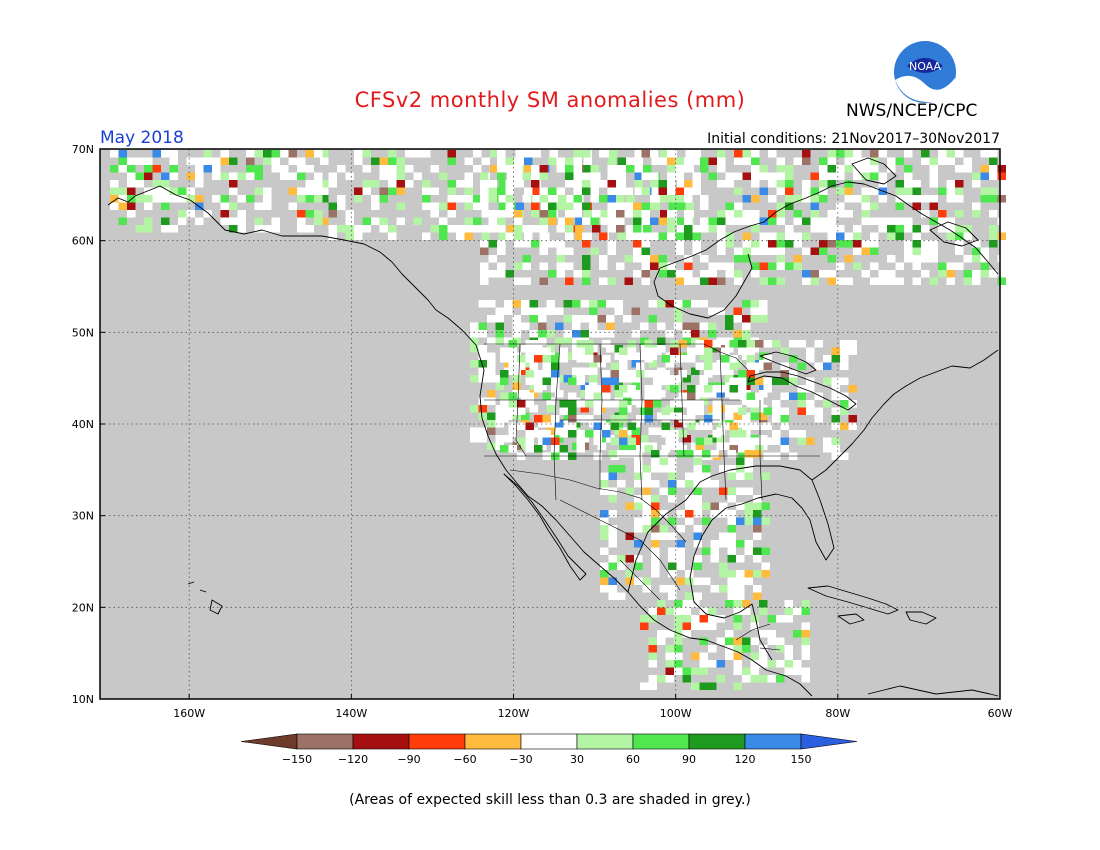 This screenshot has width=1100, height=850. Describe the element at coordinates (351, 713) in the screenshot. I see `lon-label: 140W` at that location.